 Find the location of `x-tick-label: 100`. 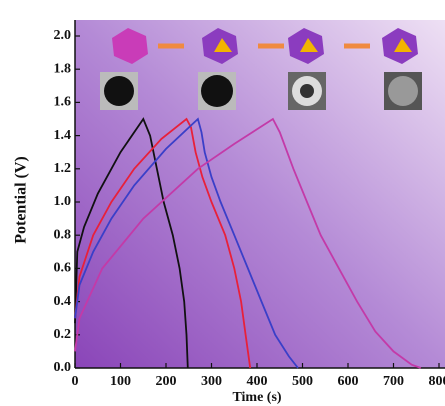

x-tick-label: 100 is located at coordinates (120, 381).